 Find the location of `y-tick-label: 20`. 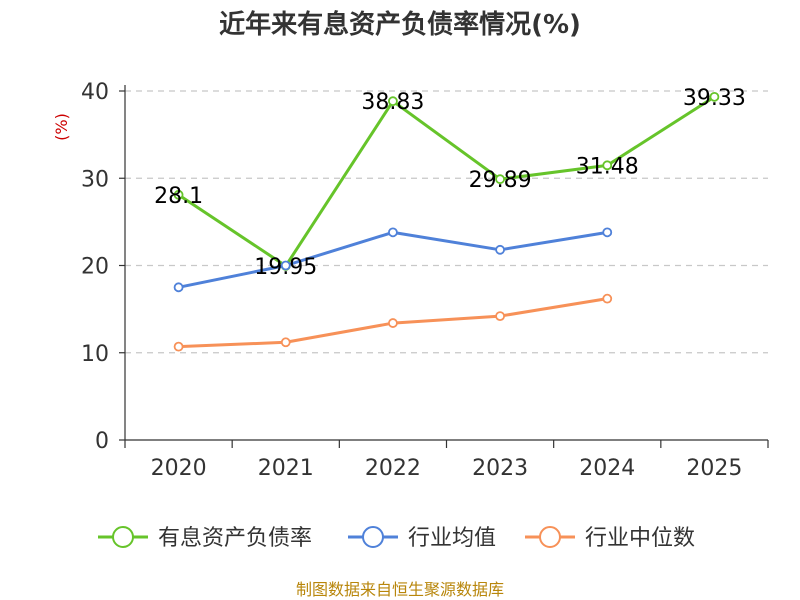

y-tick-label: 20 is located at coordinates (95, 267).